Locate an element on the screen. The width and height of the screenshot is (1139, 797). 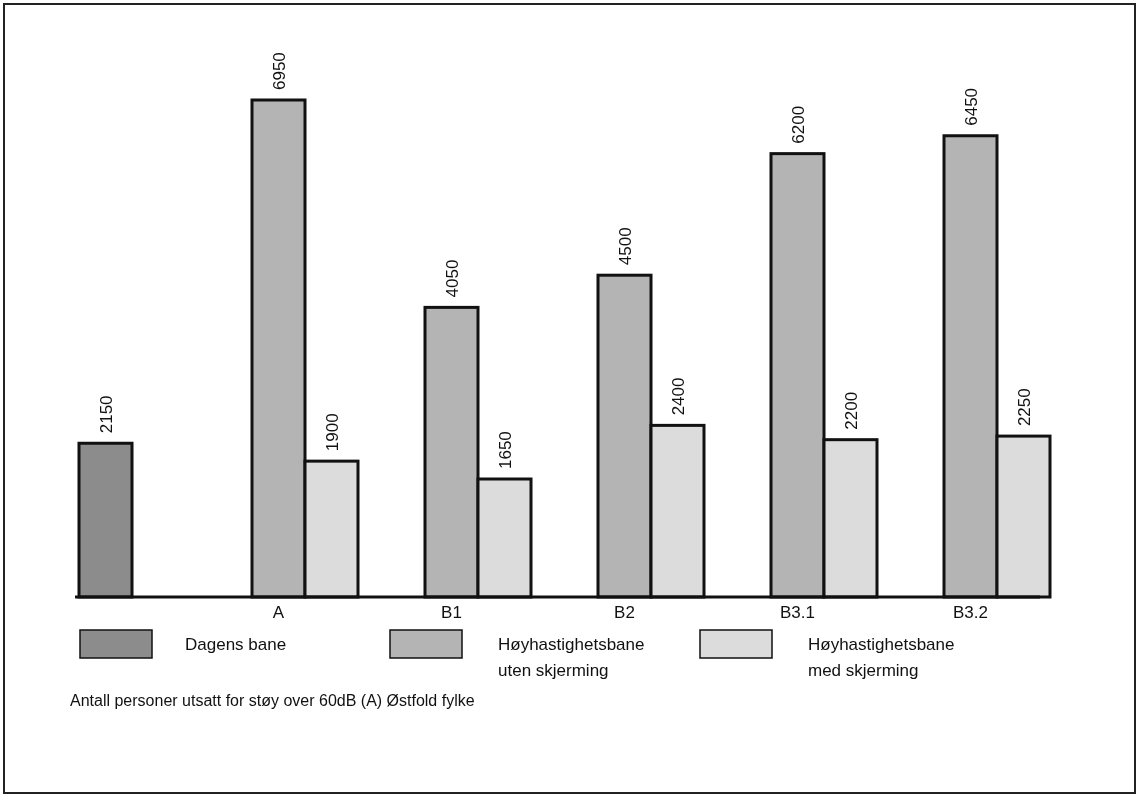
data-label: 6200 is located at coordinates (798, 124).